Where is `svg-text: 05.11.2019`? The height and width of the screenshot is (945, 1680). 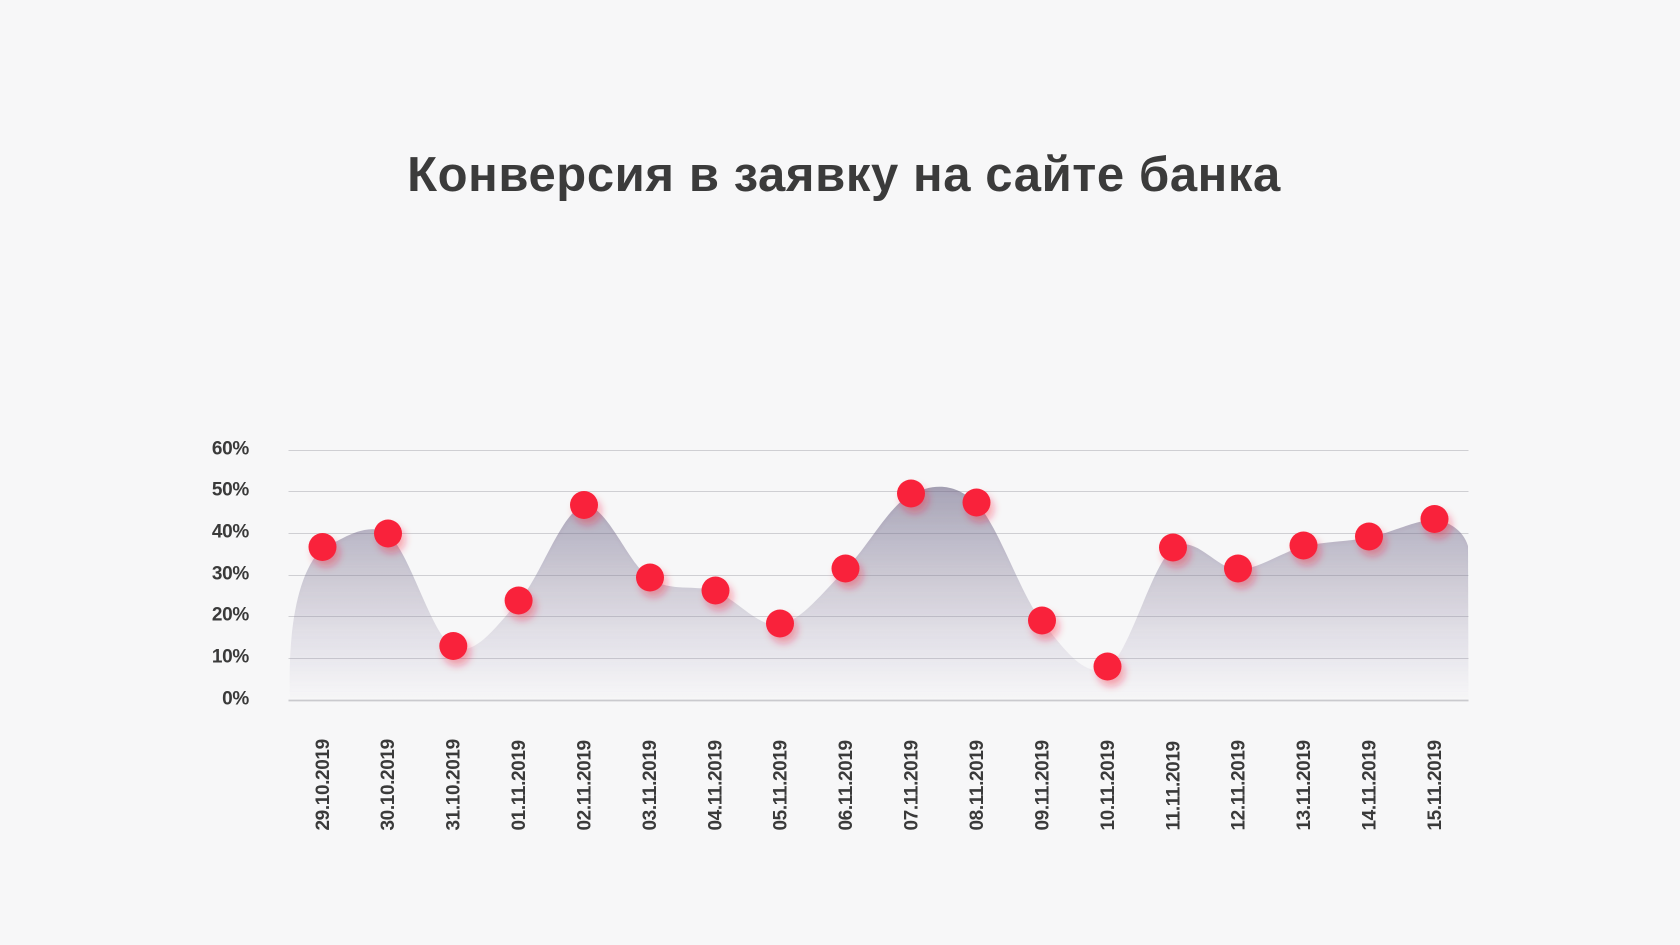 svg-text: 05.11.2019 is located at coordinates (781, 785).